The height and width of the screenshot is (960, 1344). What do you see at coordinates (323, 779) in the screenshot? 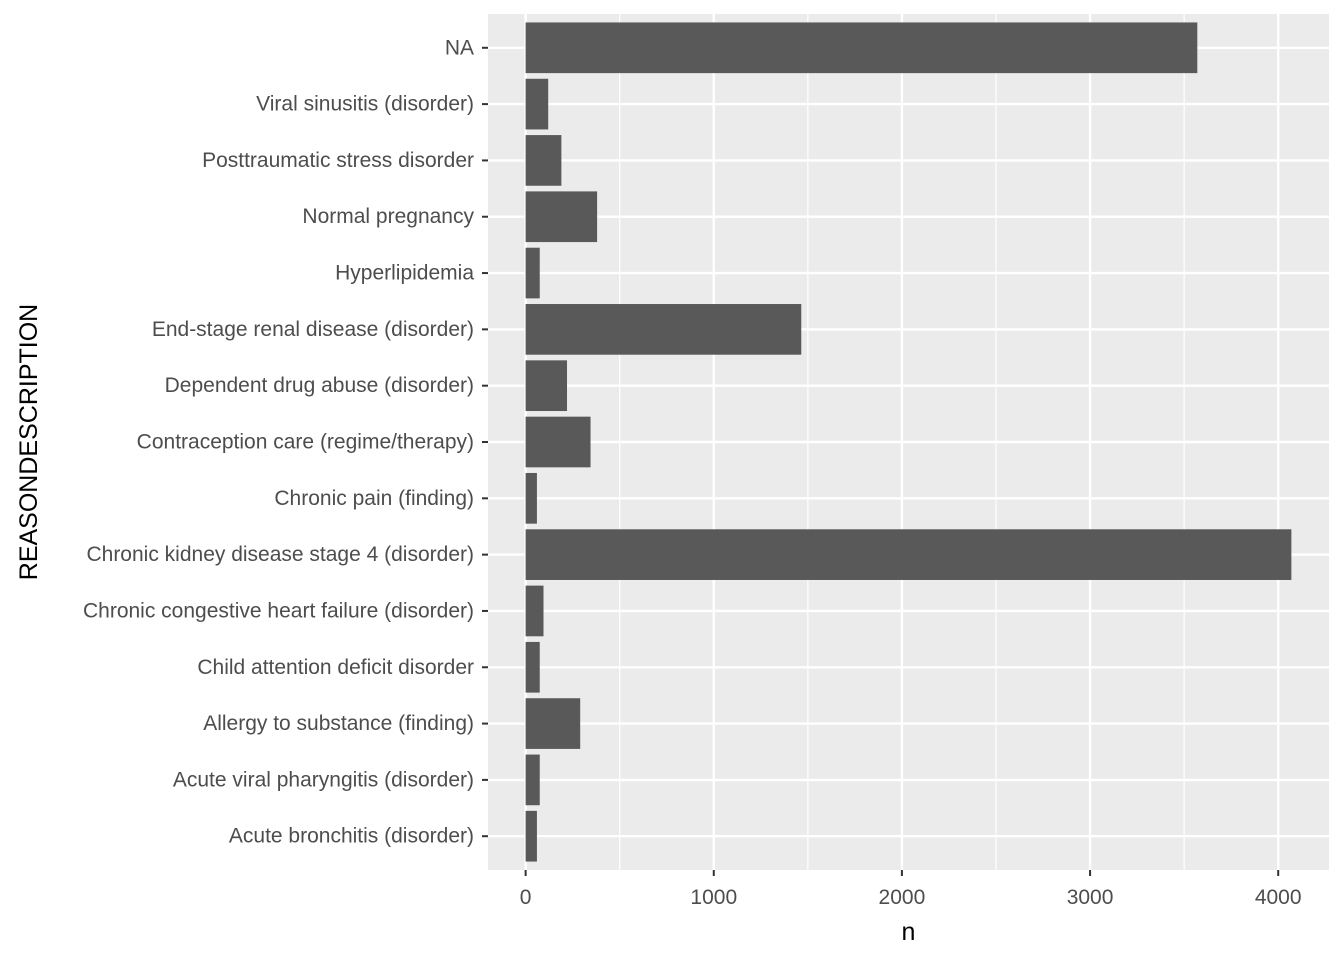
I see `y-tick-label: Acute viral pharyngitis (disorder)` at bounding box center [323, 779].